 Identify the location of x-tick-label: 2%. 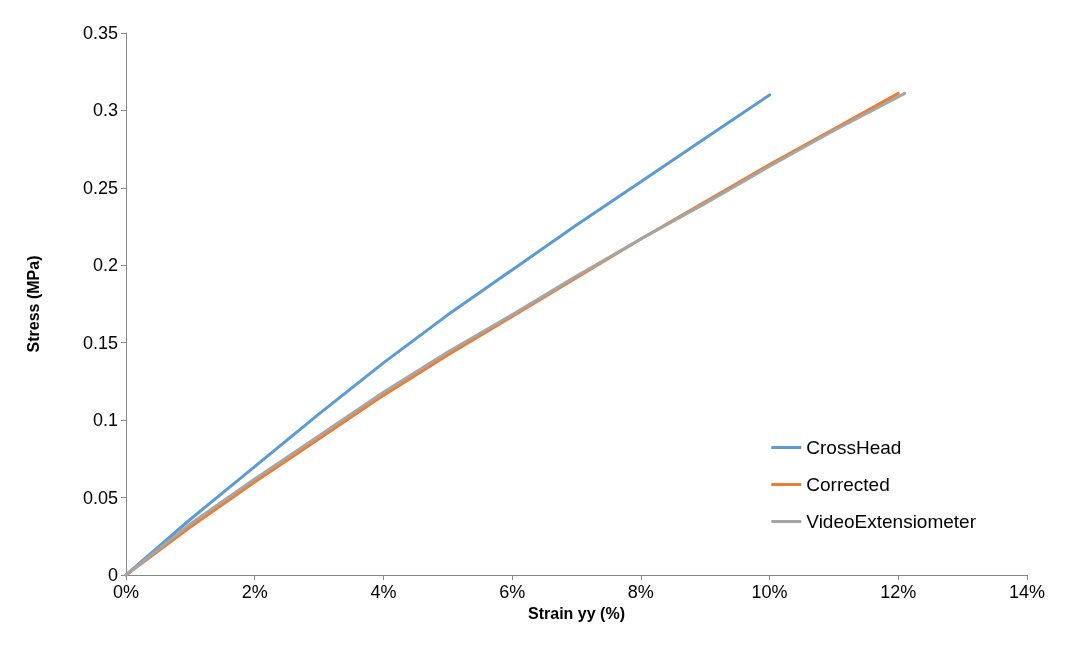
(254, 592).